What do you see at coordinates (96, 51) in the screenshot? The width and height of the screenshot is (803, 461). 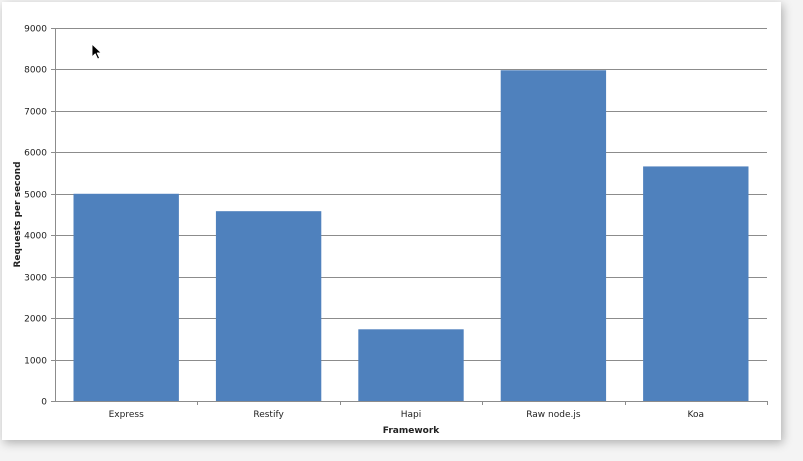 I see `mouse-cursor-icon` at bounding box center [96, 51].